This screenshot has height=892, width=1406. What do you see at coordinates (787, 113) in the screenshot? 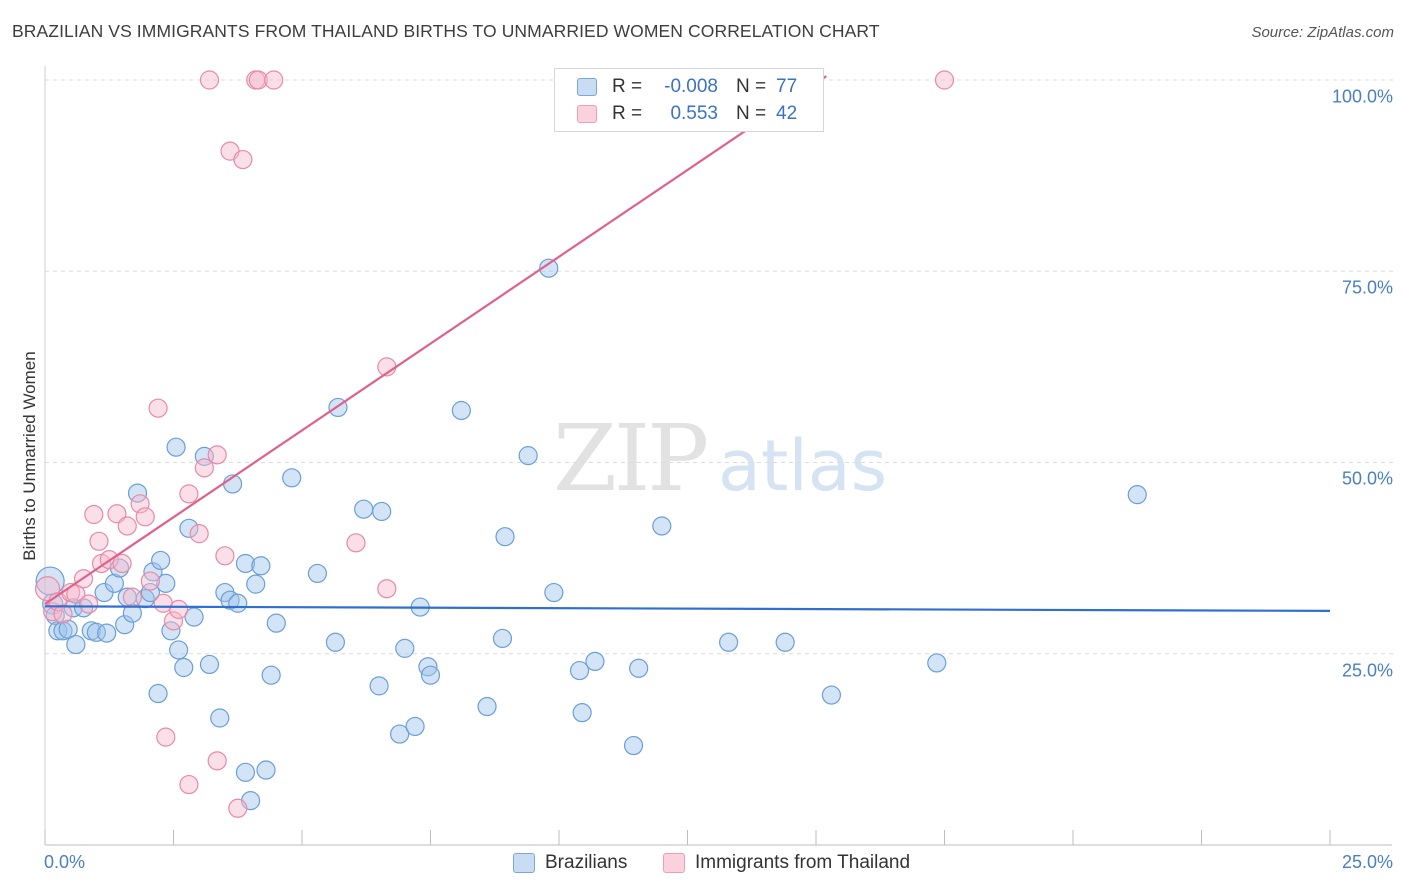
I see `legend-n-value: 42` at bounding box center [787, 113].